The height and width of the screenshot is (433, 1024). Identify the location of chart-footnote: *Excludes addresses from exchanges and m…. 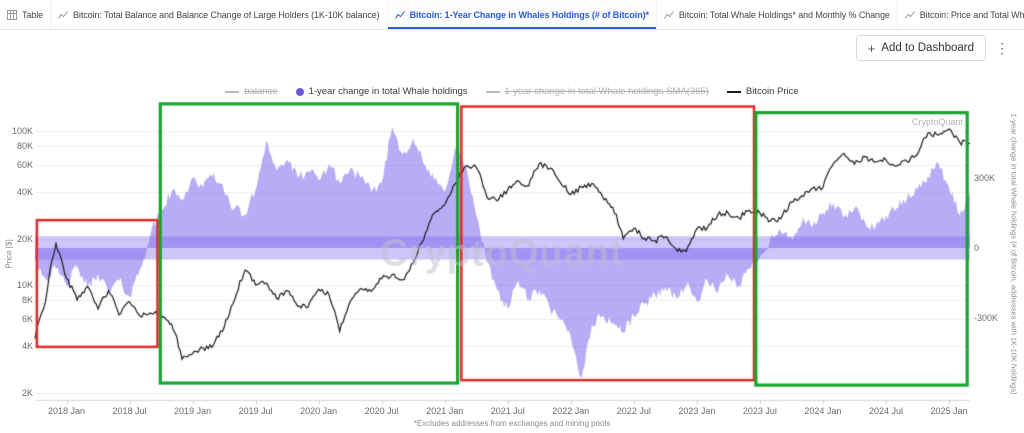
(512, 423).